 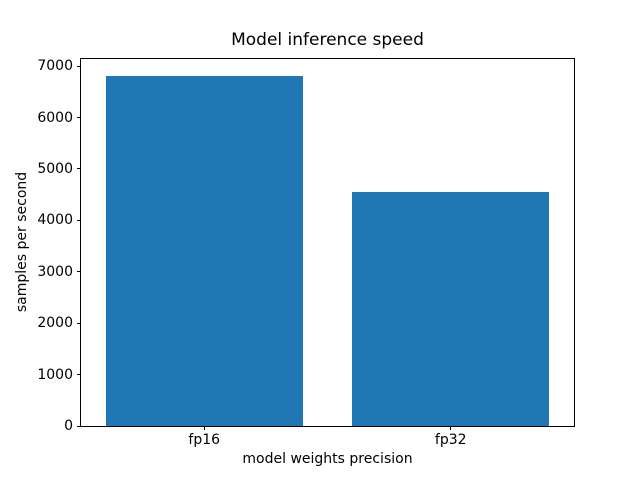 What do you see at coordinates (327, 459) in the screenshot?
I see `x-axis-label: model weights precision` at bounding box center [327, 459].